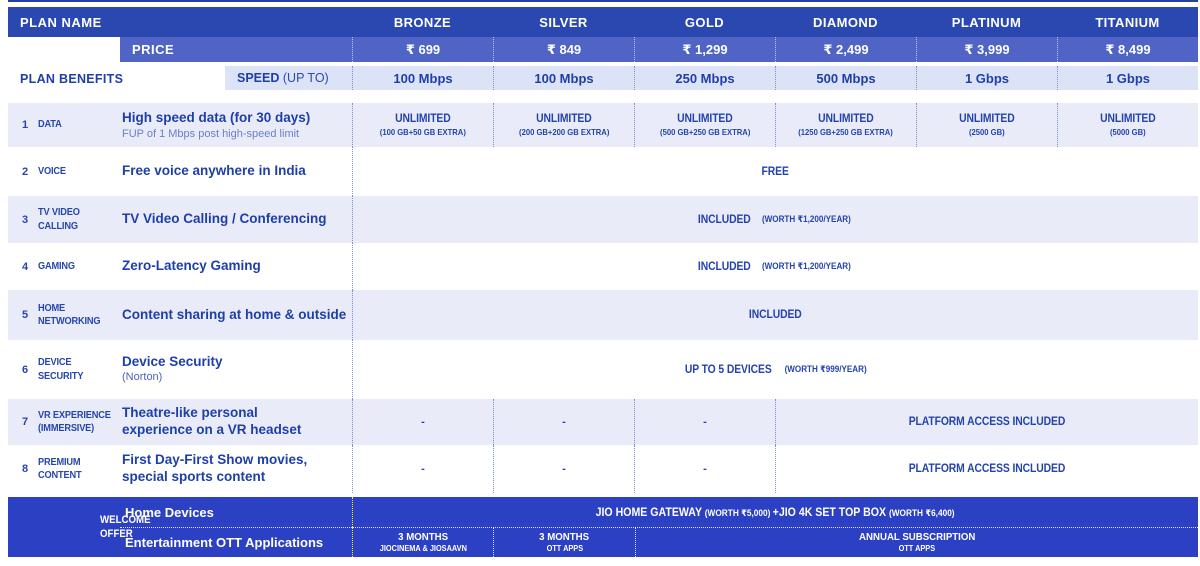  I want to click on benefit-description: Zero-Latency Gaming, so click(191, 266).